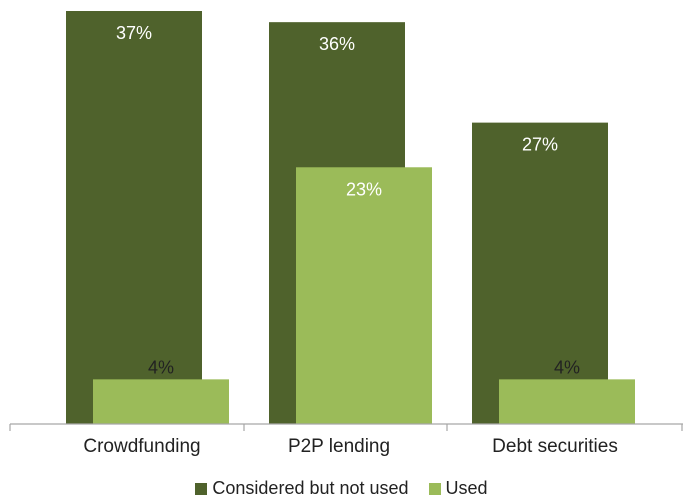  What do you see at coordinates (540, 145) in the screenshot?
I see `data-label-considered-2: 27%` at bounding box center [540, 145].